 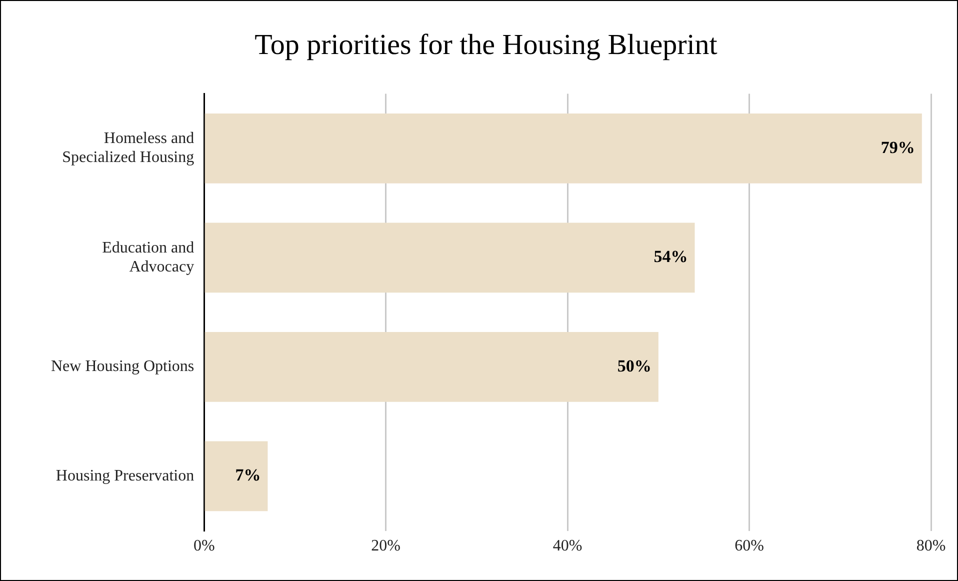 I want to click on y-tick-label: Education and Advocacy, so click(x=148, y=257).